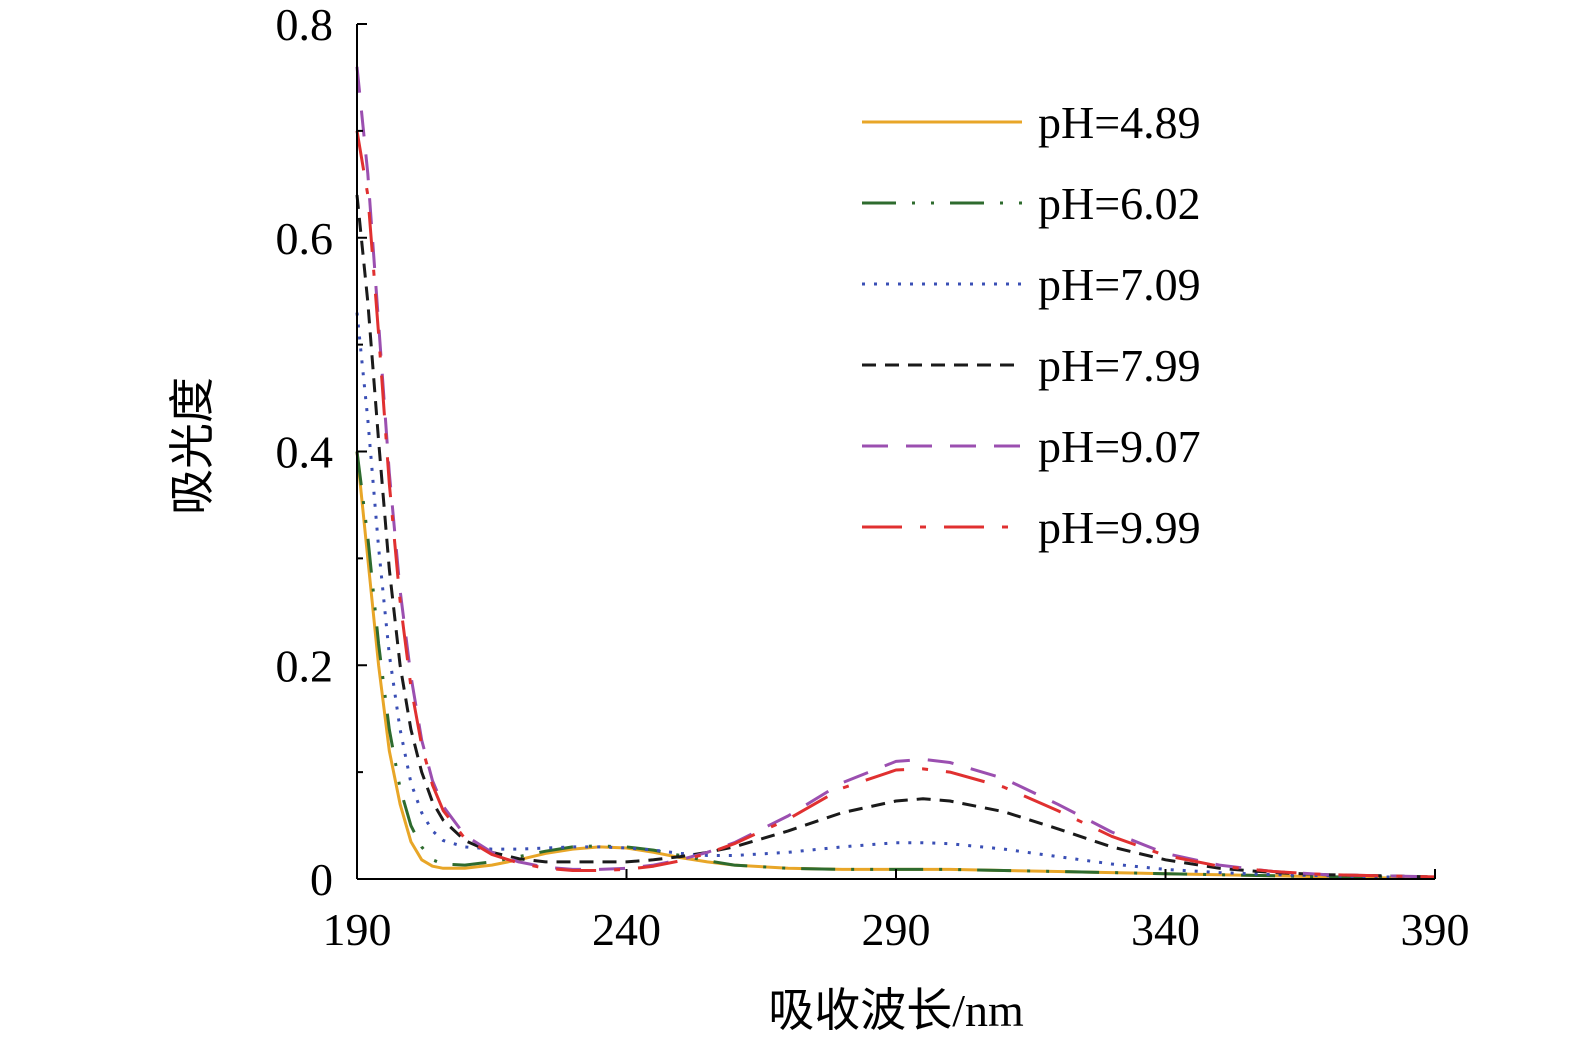 The image size is (1575, 1051). Describe the element at coordinates (305, 452) in the screenshot. I see `y-tick-label: 0.4` at that location.